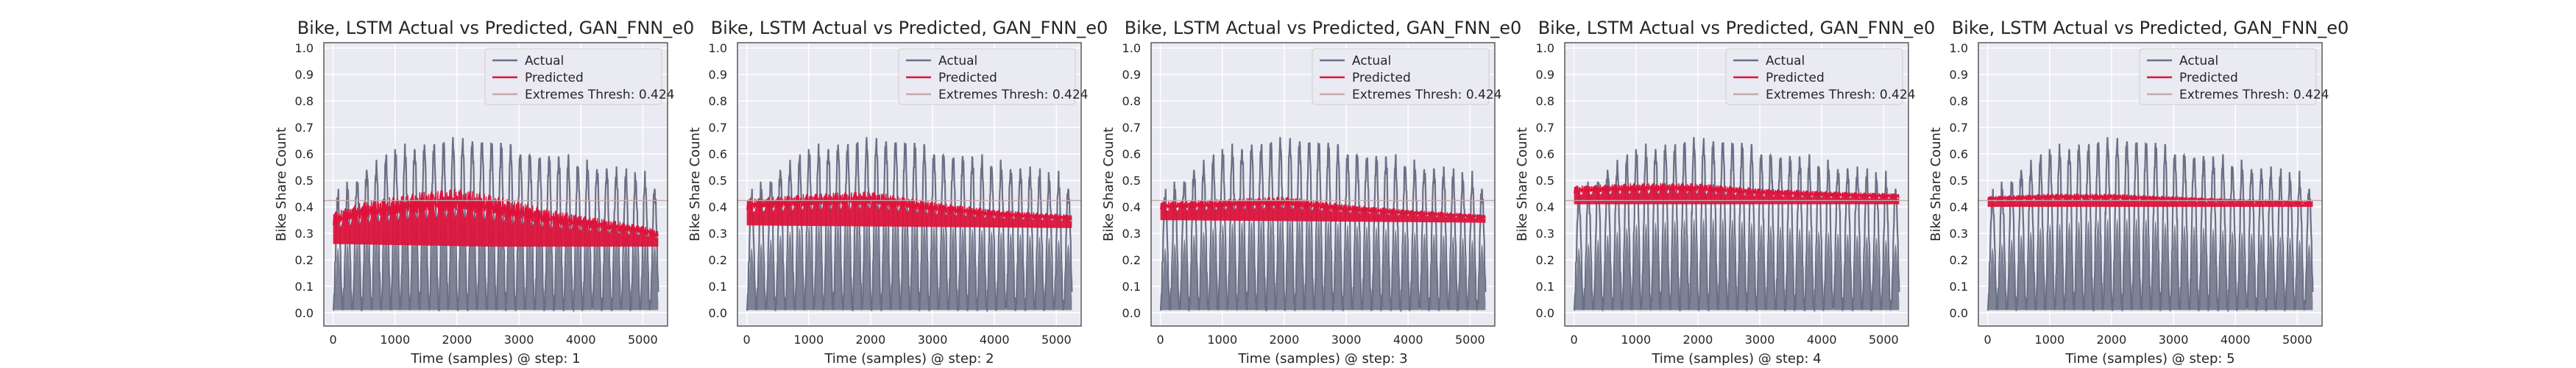 Image resolution: width=2576 pixels, height=368 pixels. I want to click on x-axis-label: Time (samples) @ step: 4, so click(1736, 359).